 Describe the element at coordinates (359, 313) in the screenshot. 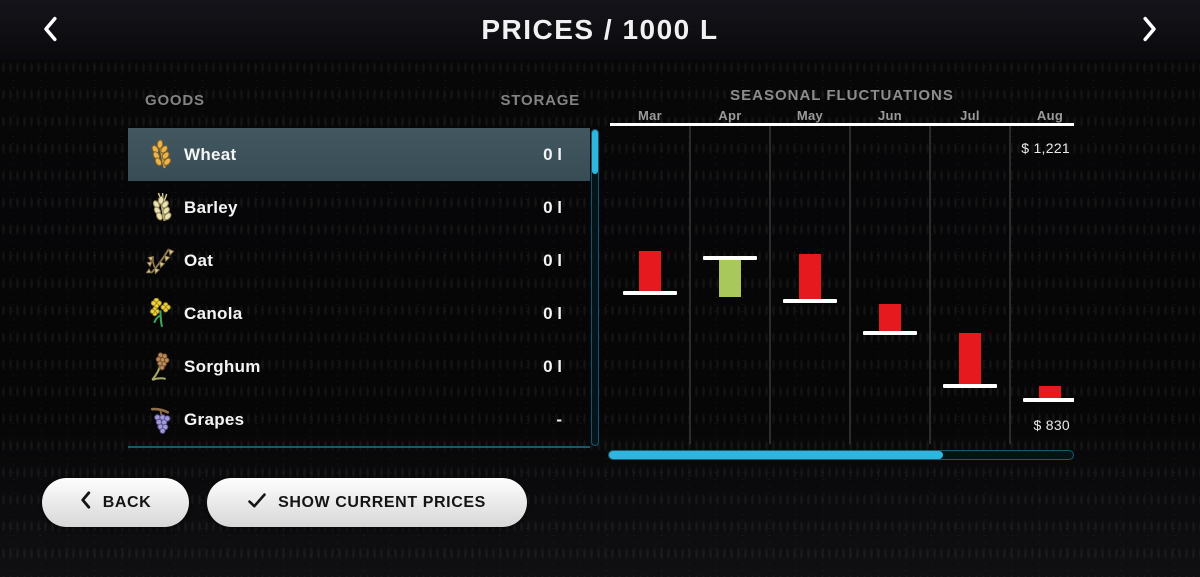

I see `goods-row-canola: Canola 0 l` at that location.